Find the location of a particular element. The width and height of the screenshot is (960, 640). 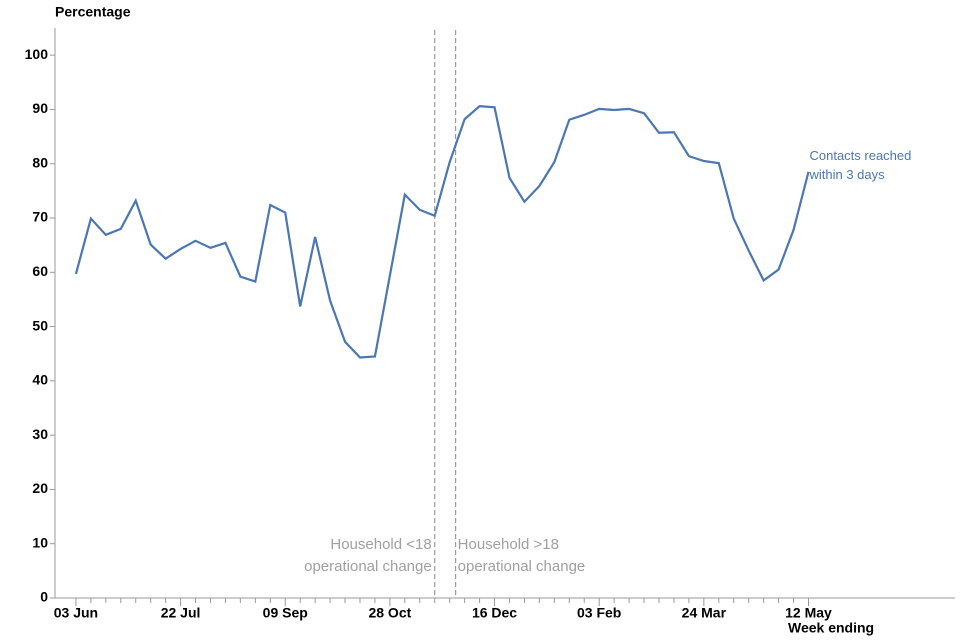

reference-label: Household <18 operational change is located at coordinates (368, 555).